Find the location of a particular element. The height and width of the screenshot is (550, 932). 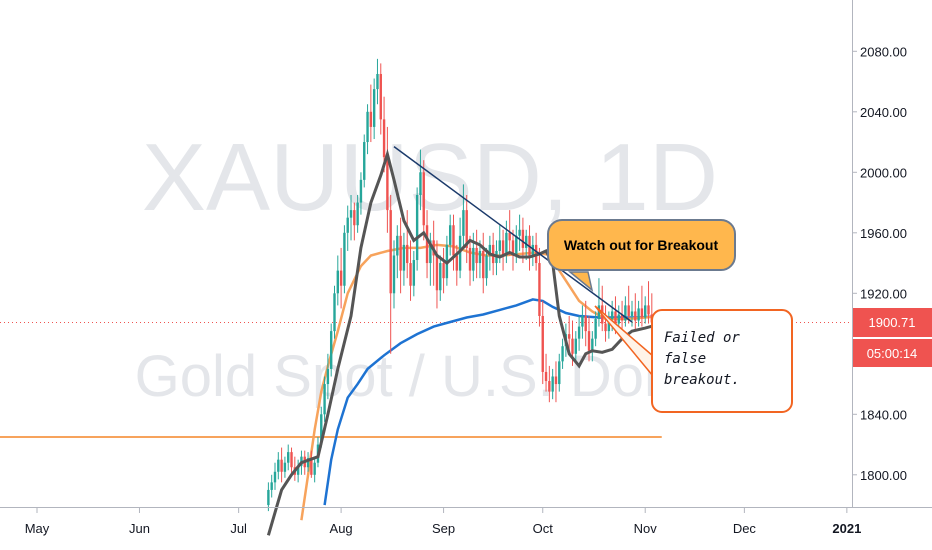

y-tick-label: 1800.00 is located at coordinates (883, 475).